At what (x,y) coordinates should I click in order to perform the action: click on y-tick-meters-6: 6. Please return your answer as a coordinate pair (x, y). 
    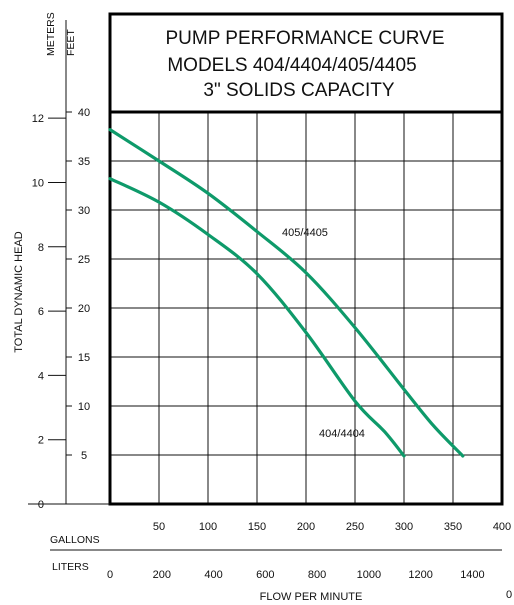
    Looking at the image, I should click on (41, 312).